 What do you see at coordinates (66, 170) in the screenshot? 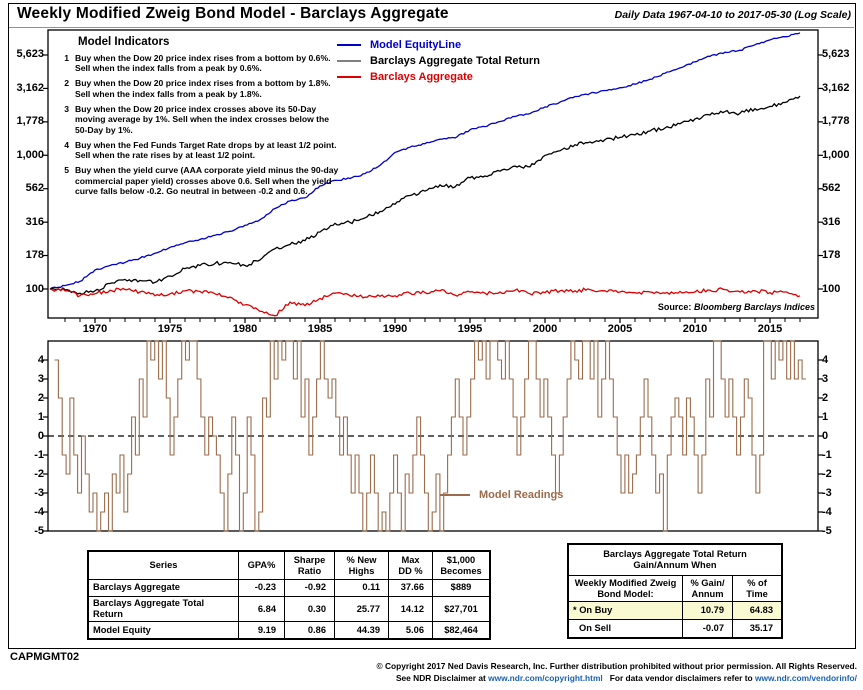
I see `indicator-number: 5` at bounding box center [66, 170].